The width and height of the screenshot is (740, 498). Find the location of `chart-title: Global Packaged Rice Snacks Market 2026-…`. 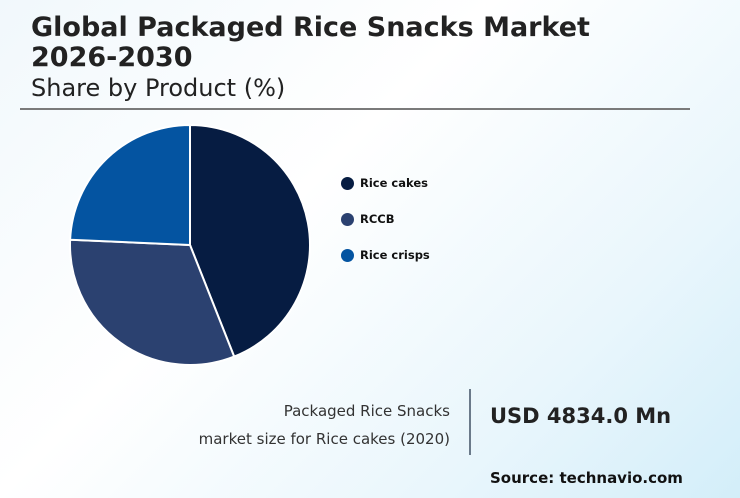

chart-title: Global Packaged Rice Snacks Market 2026-… is located at coordinates (310, 43).